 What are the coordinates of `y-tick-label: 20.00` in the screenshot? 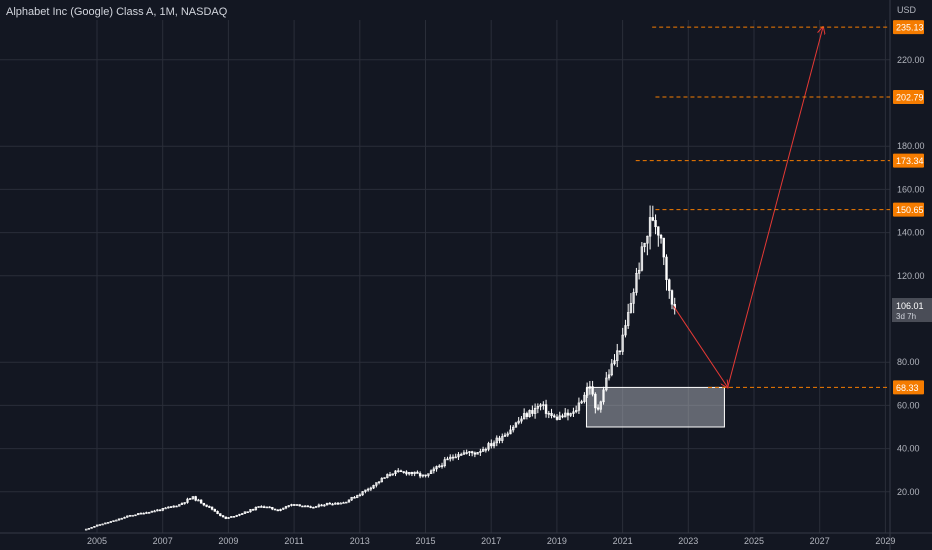 It's located at (908, 492).